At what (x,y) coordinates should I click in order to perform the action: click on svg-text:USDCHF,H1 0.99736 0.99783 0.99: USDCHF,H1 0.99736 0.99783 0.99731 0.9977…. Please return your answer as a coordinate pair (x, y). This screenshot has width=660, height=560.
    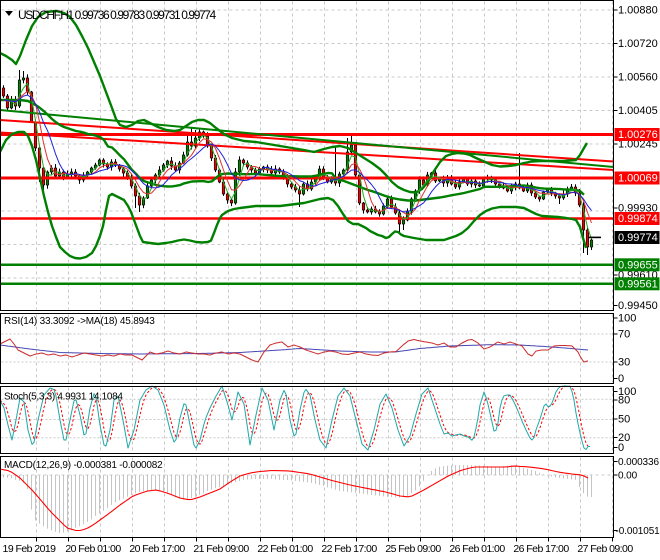
    Looking at the image, I should click on (117, 15).